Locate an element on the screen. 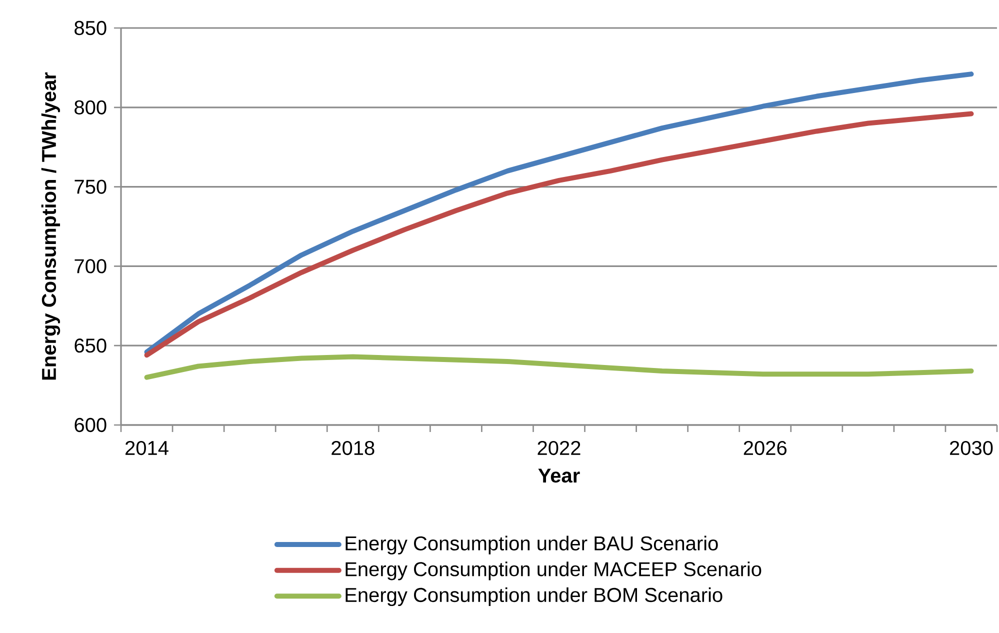 The image size is (999, 633). y-tick-label: 650 is located at coordinates (90, 345).